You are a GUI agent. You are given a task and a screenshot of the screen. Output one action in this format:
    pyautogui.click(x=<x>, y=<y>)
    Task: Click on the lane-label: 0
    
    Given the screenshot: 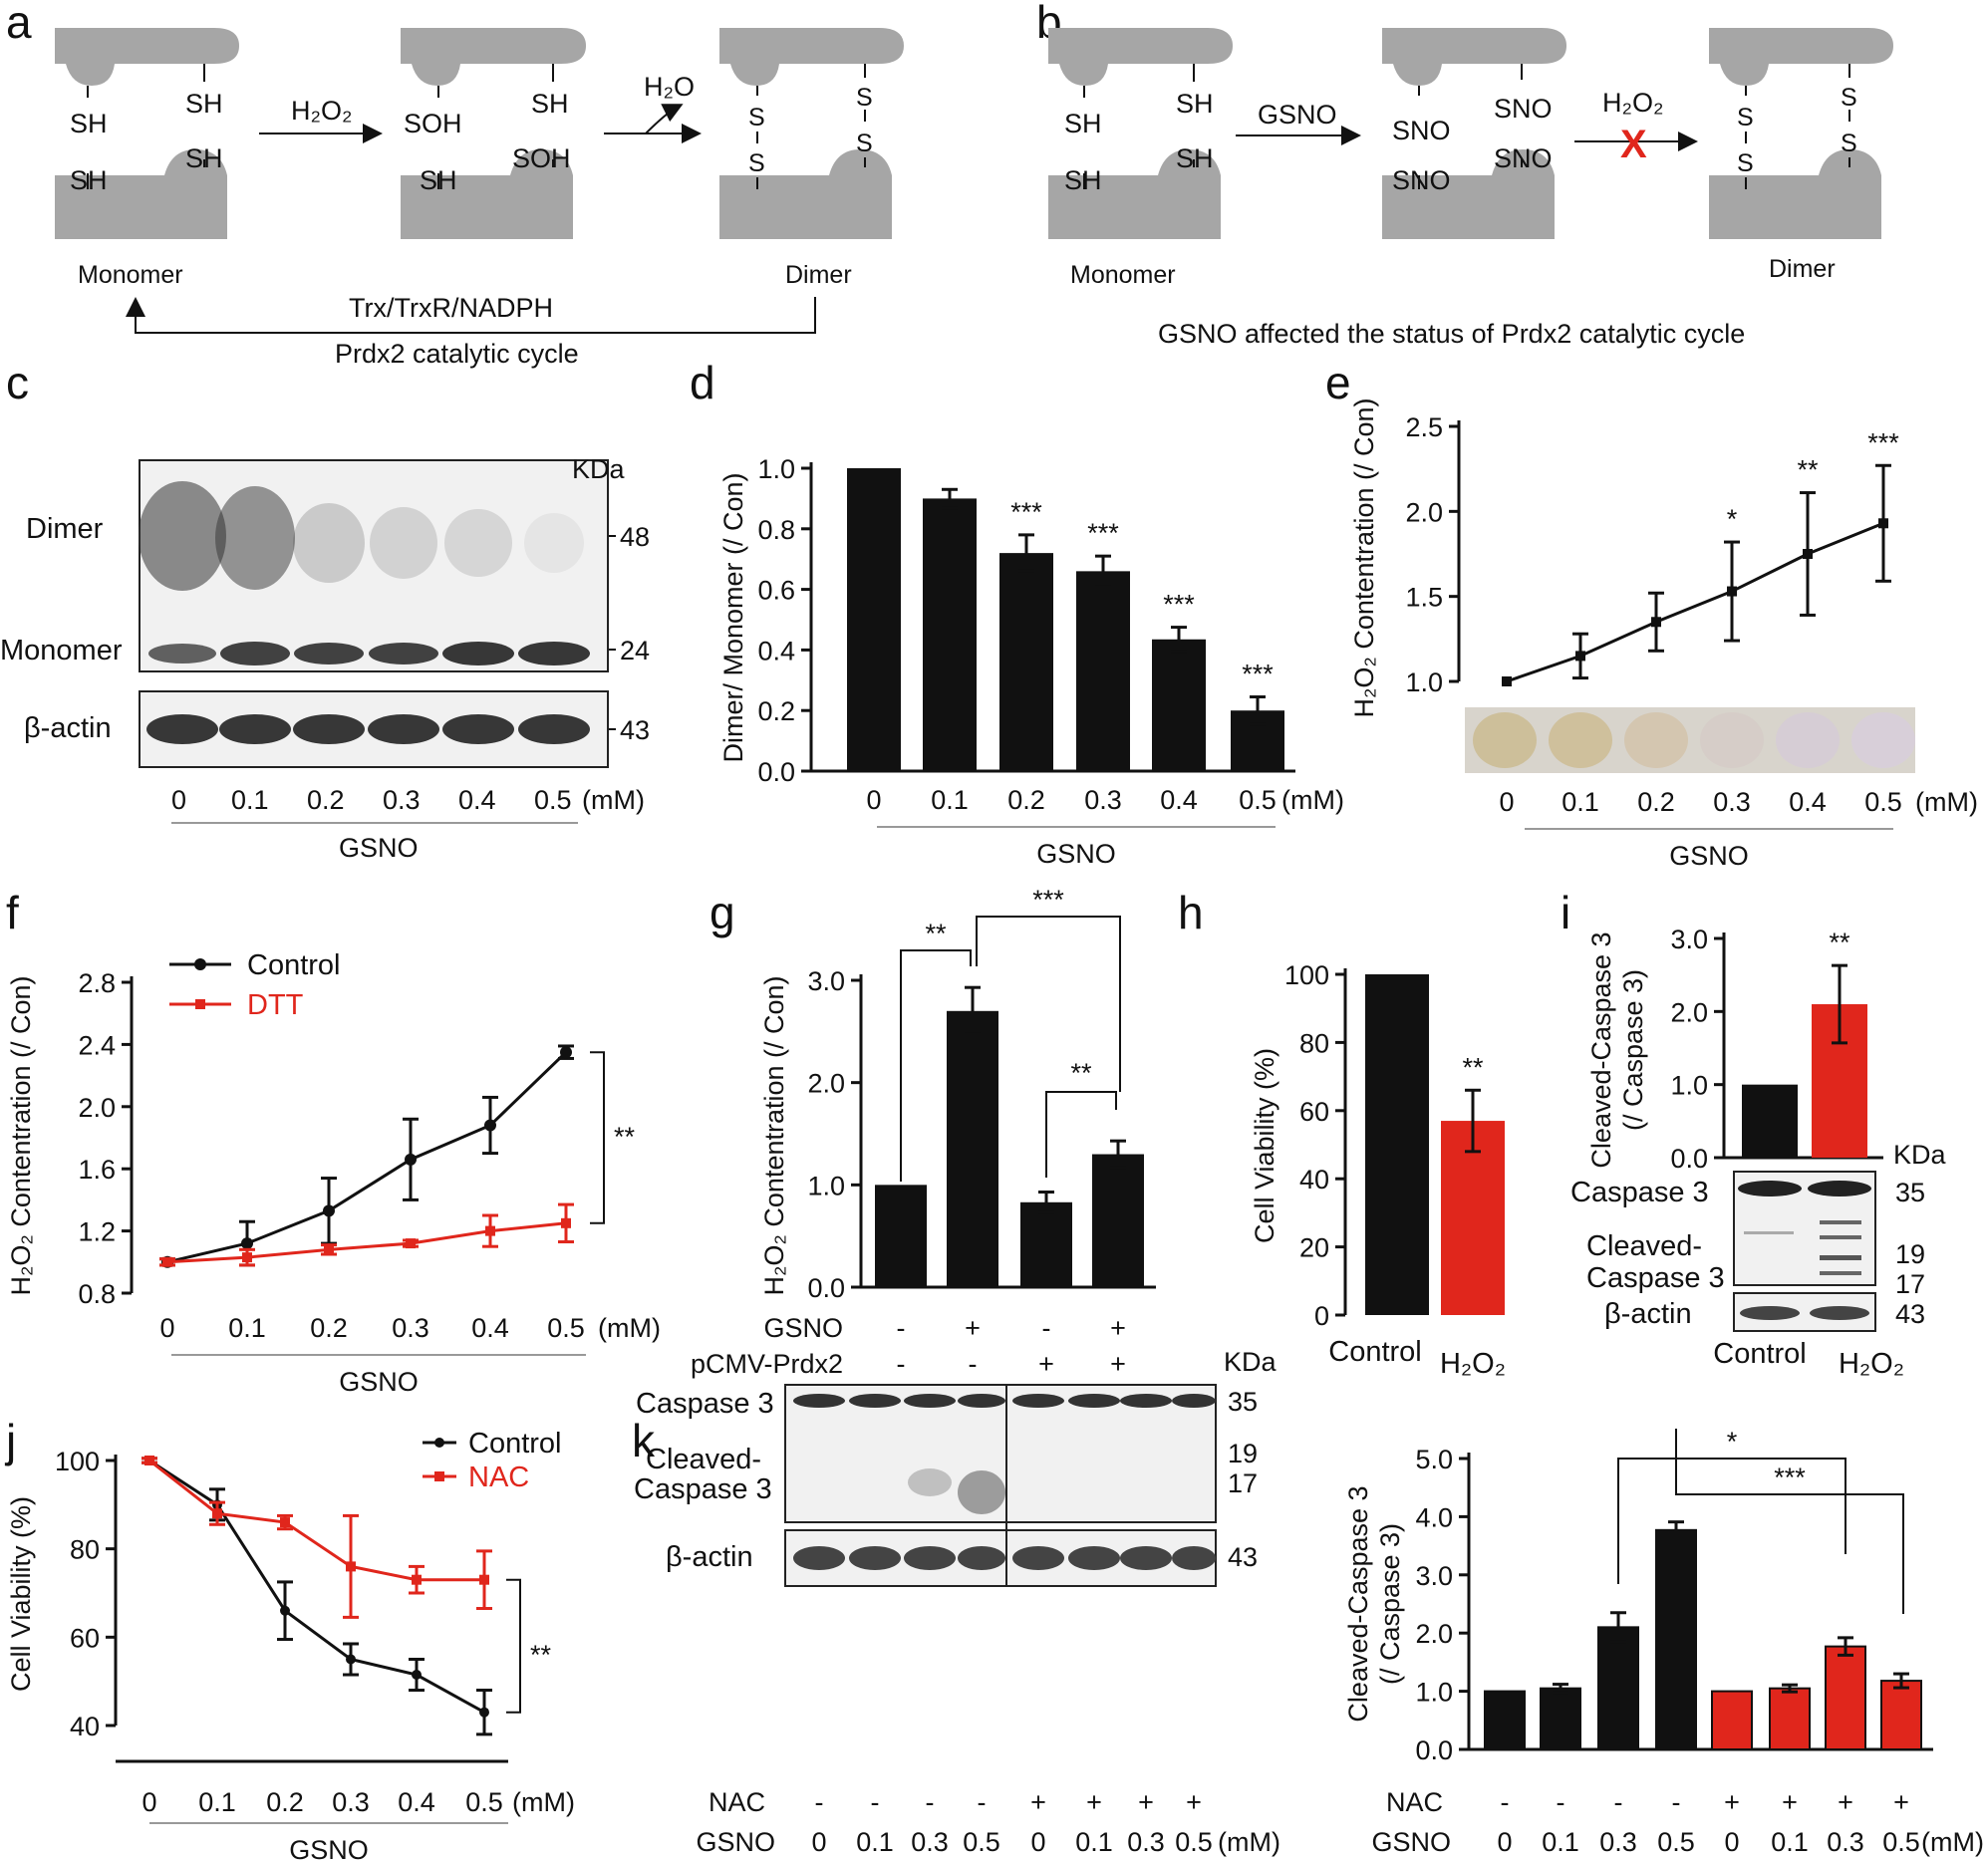 What is the action you would take?
    pyautogui.click(x=178, y=800)
    